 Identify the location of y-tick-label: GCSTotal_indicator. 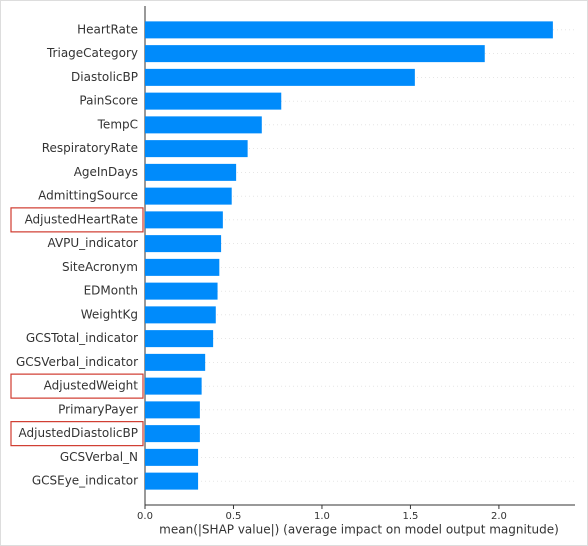
(82, 338).